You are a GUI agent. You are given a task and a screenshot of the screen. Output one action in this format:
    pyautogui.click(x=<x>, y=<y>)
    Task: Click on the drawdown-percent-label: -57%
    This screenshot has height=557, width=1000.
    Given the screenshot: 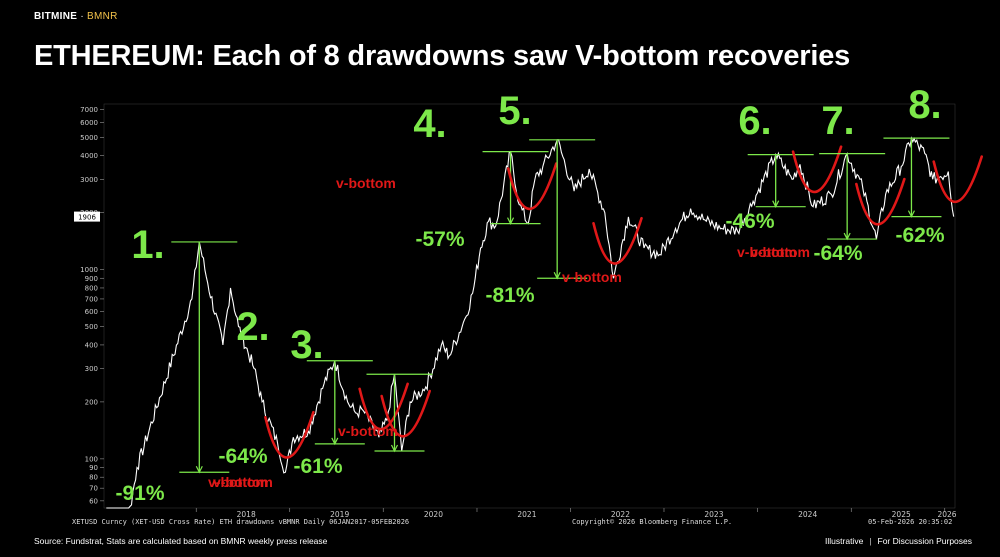 What is the action you would take?
    pyautogui.click(x=439, y=239)
    